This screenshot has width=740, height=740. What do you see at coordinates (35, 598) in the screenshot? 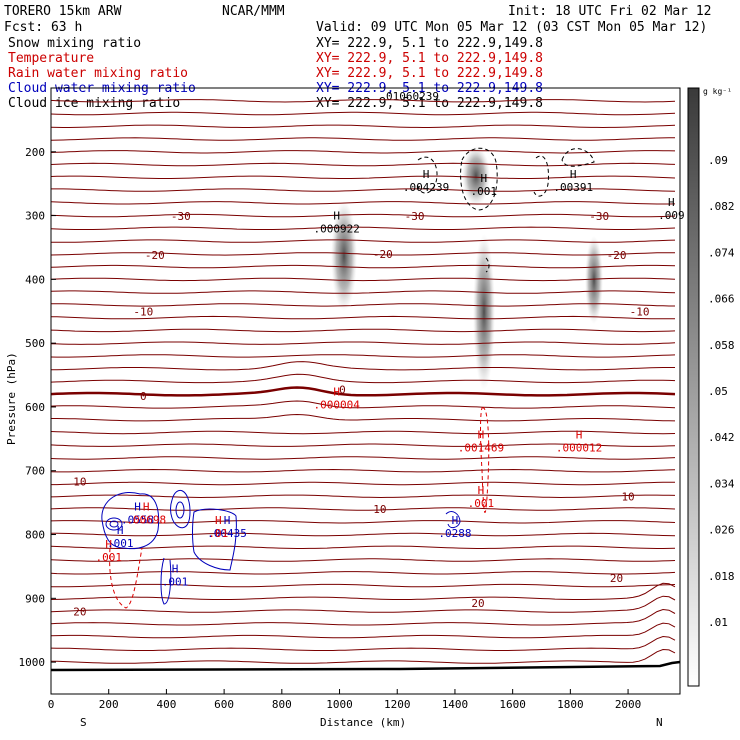
I see `y-tick-label: 900` at bounding box center [35, 598].